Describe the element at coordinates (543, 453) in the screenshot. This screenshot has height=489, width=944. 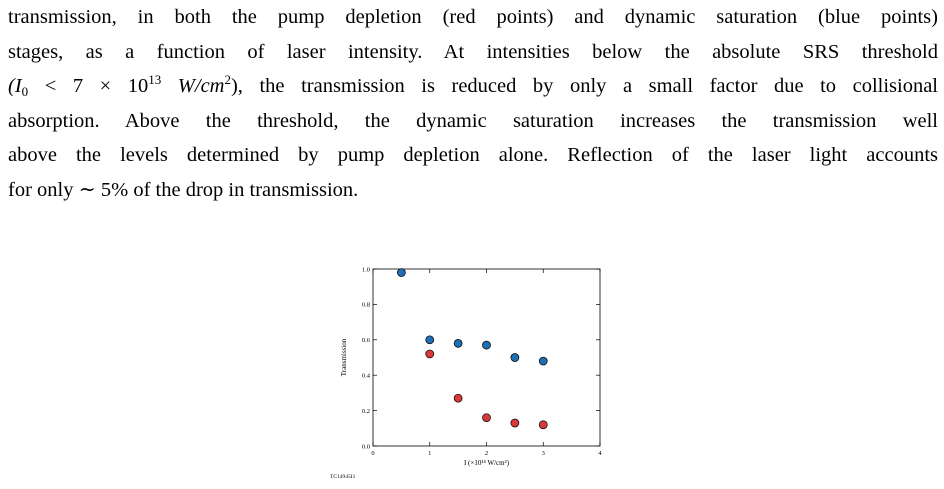
I see `x-tick-label: 3` at that location.